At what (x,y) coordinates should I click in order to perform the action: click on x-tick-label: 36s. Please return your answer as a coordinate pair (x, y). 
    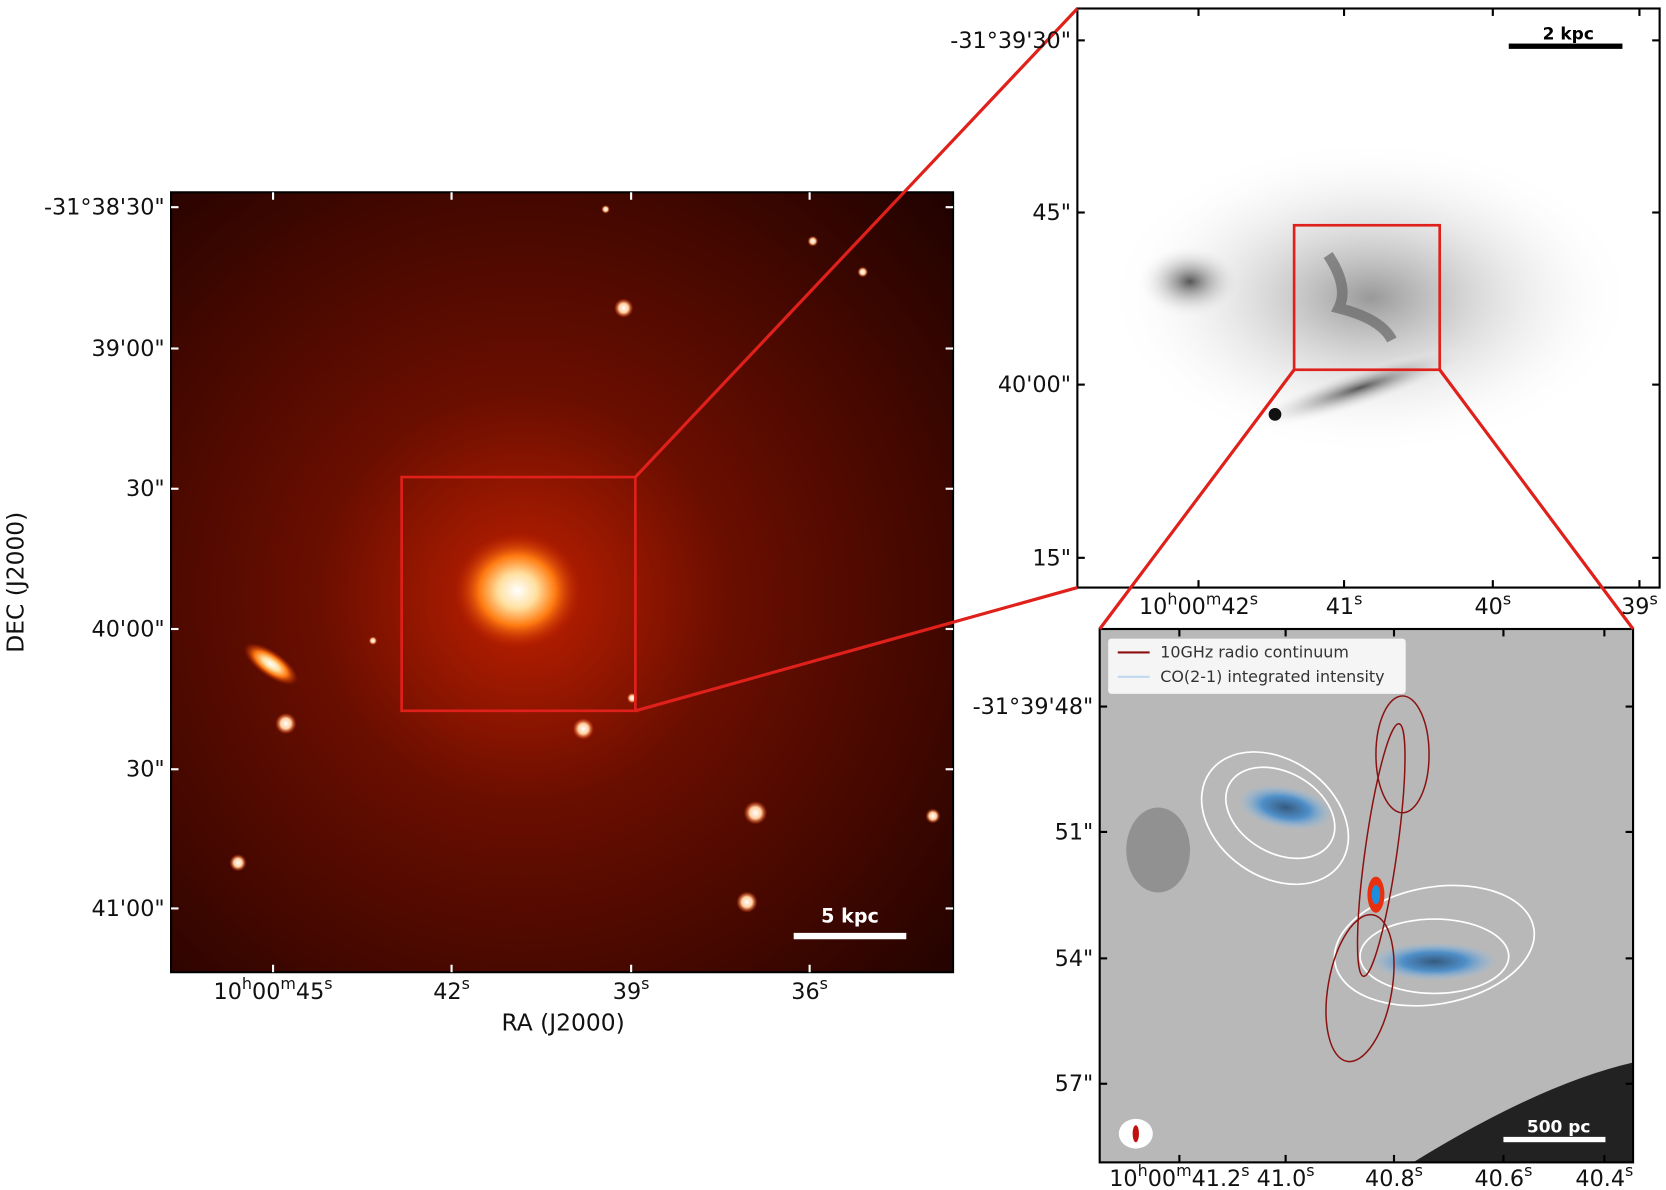
    Looking at the image, I should click on (809, 989).